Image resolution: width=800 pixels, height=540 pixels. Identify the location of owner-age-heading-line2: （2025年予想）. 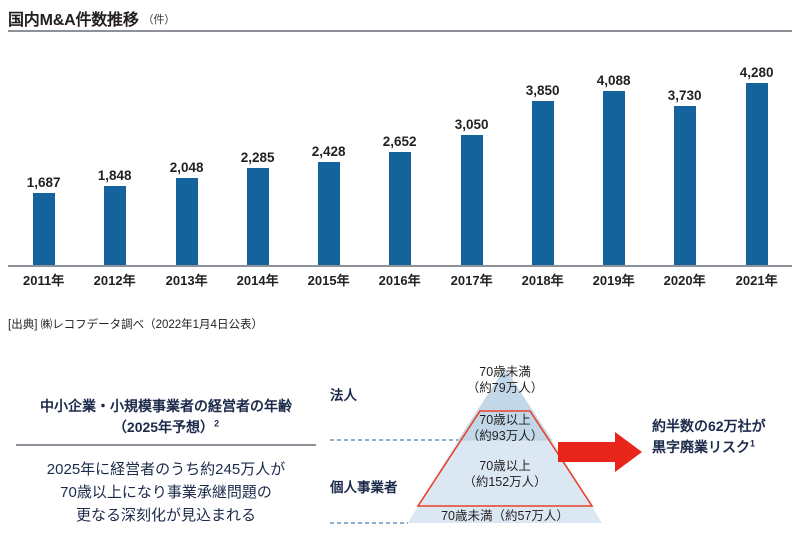
(163, 427).